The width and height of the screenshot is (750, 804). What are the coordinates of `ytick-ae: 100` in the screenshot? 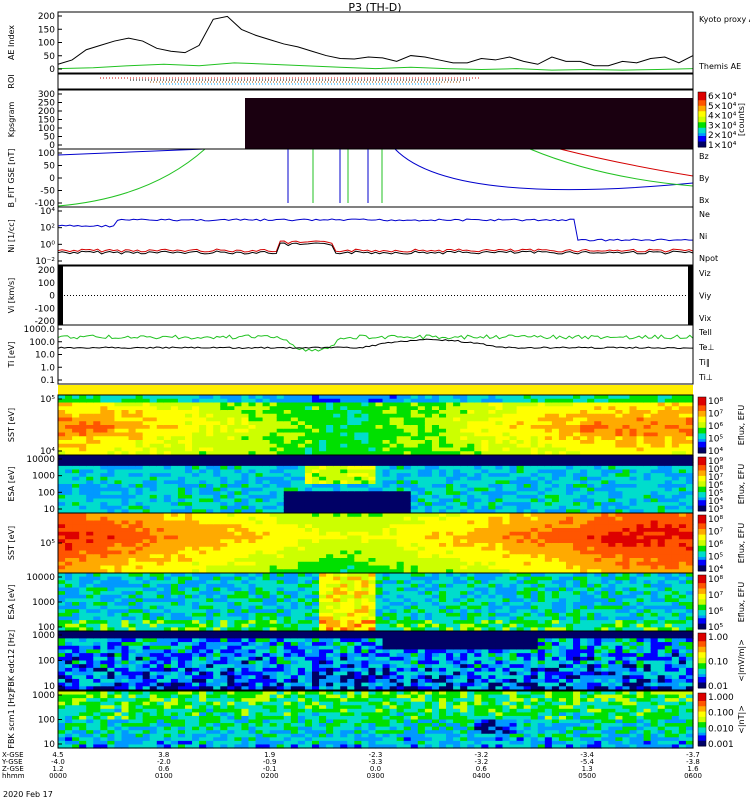 It's located at (46, 44).